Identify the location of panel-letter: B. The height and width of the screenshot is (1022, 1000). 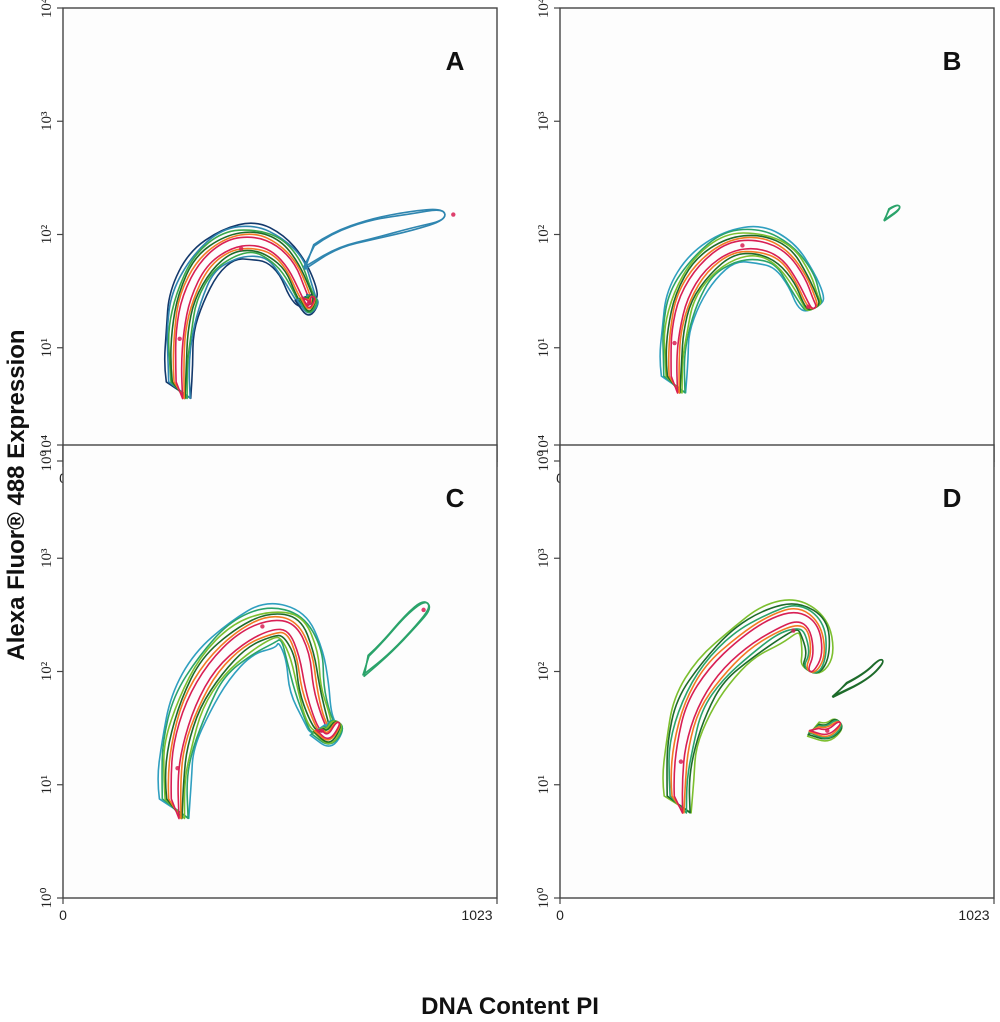
(952, 61).